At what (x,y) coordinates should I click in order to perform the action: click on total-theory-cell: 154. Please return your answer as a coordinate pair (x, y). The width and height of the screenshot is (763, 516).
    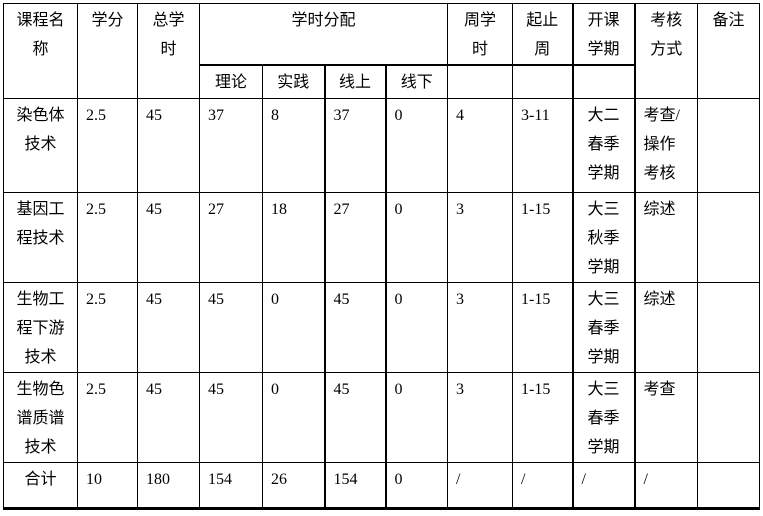
    Looking at the image, I should click on (231, 485).